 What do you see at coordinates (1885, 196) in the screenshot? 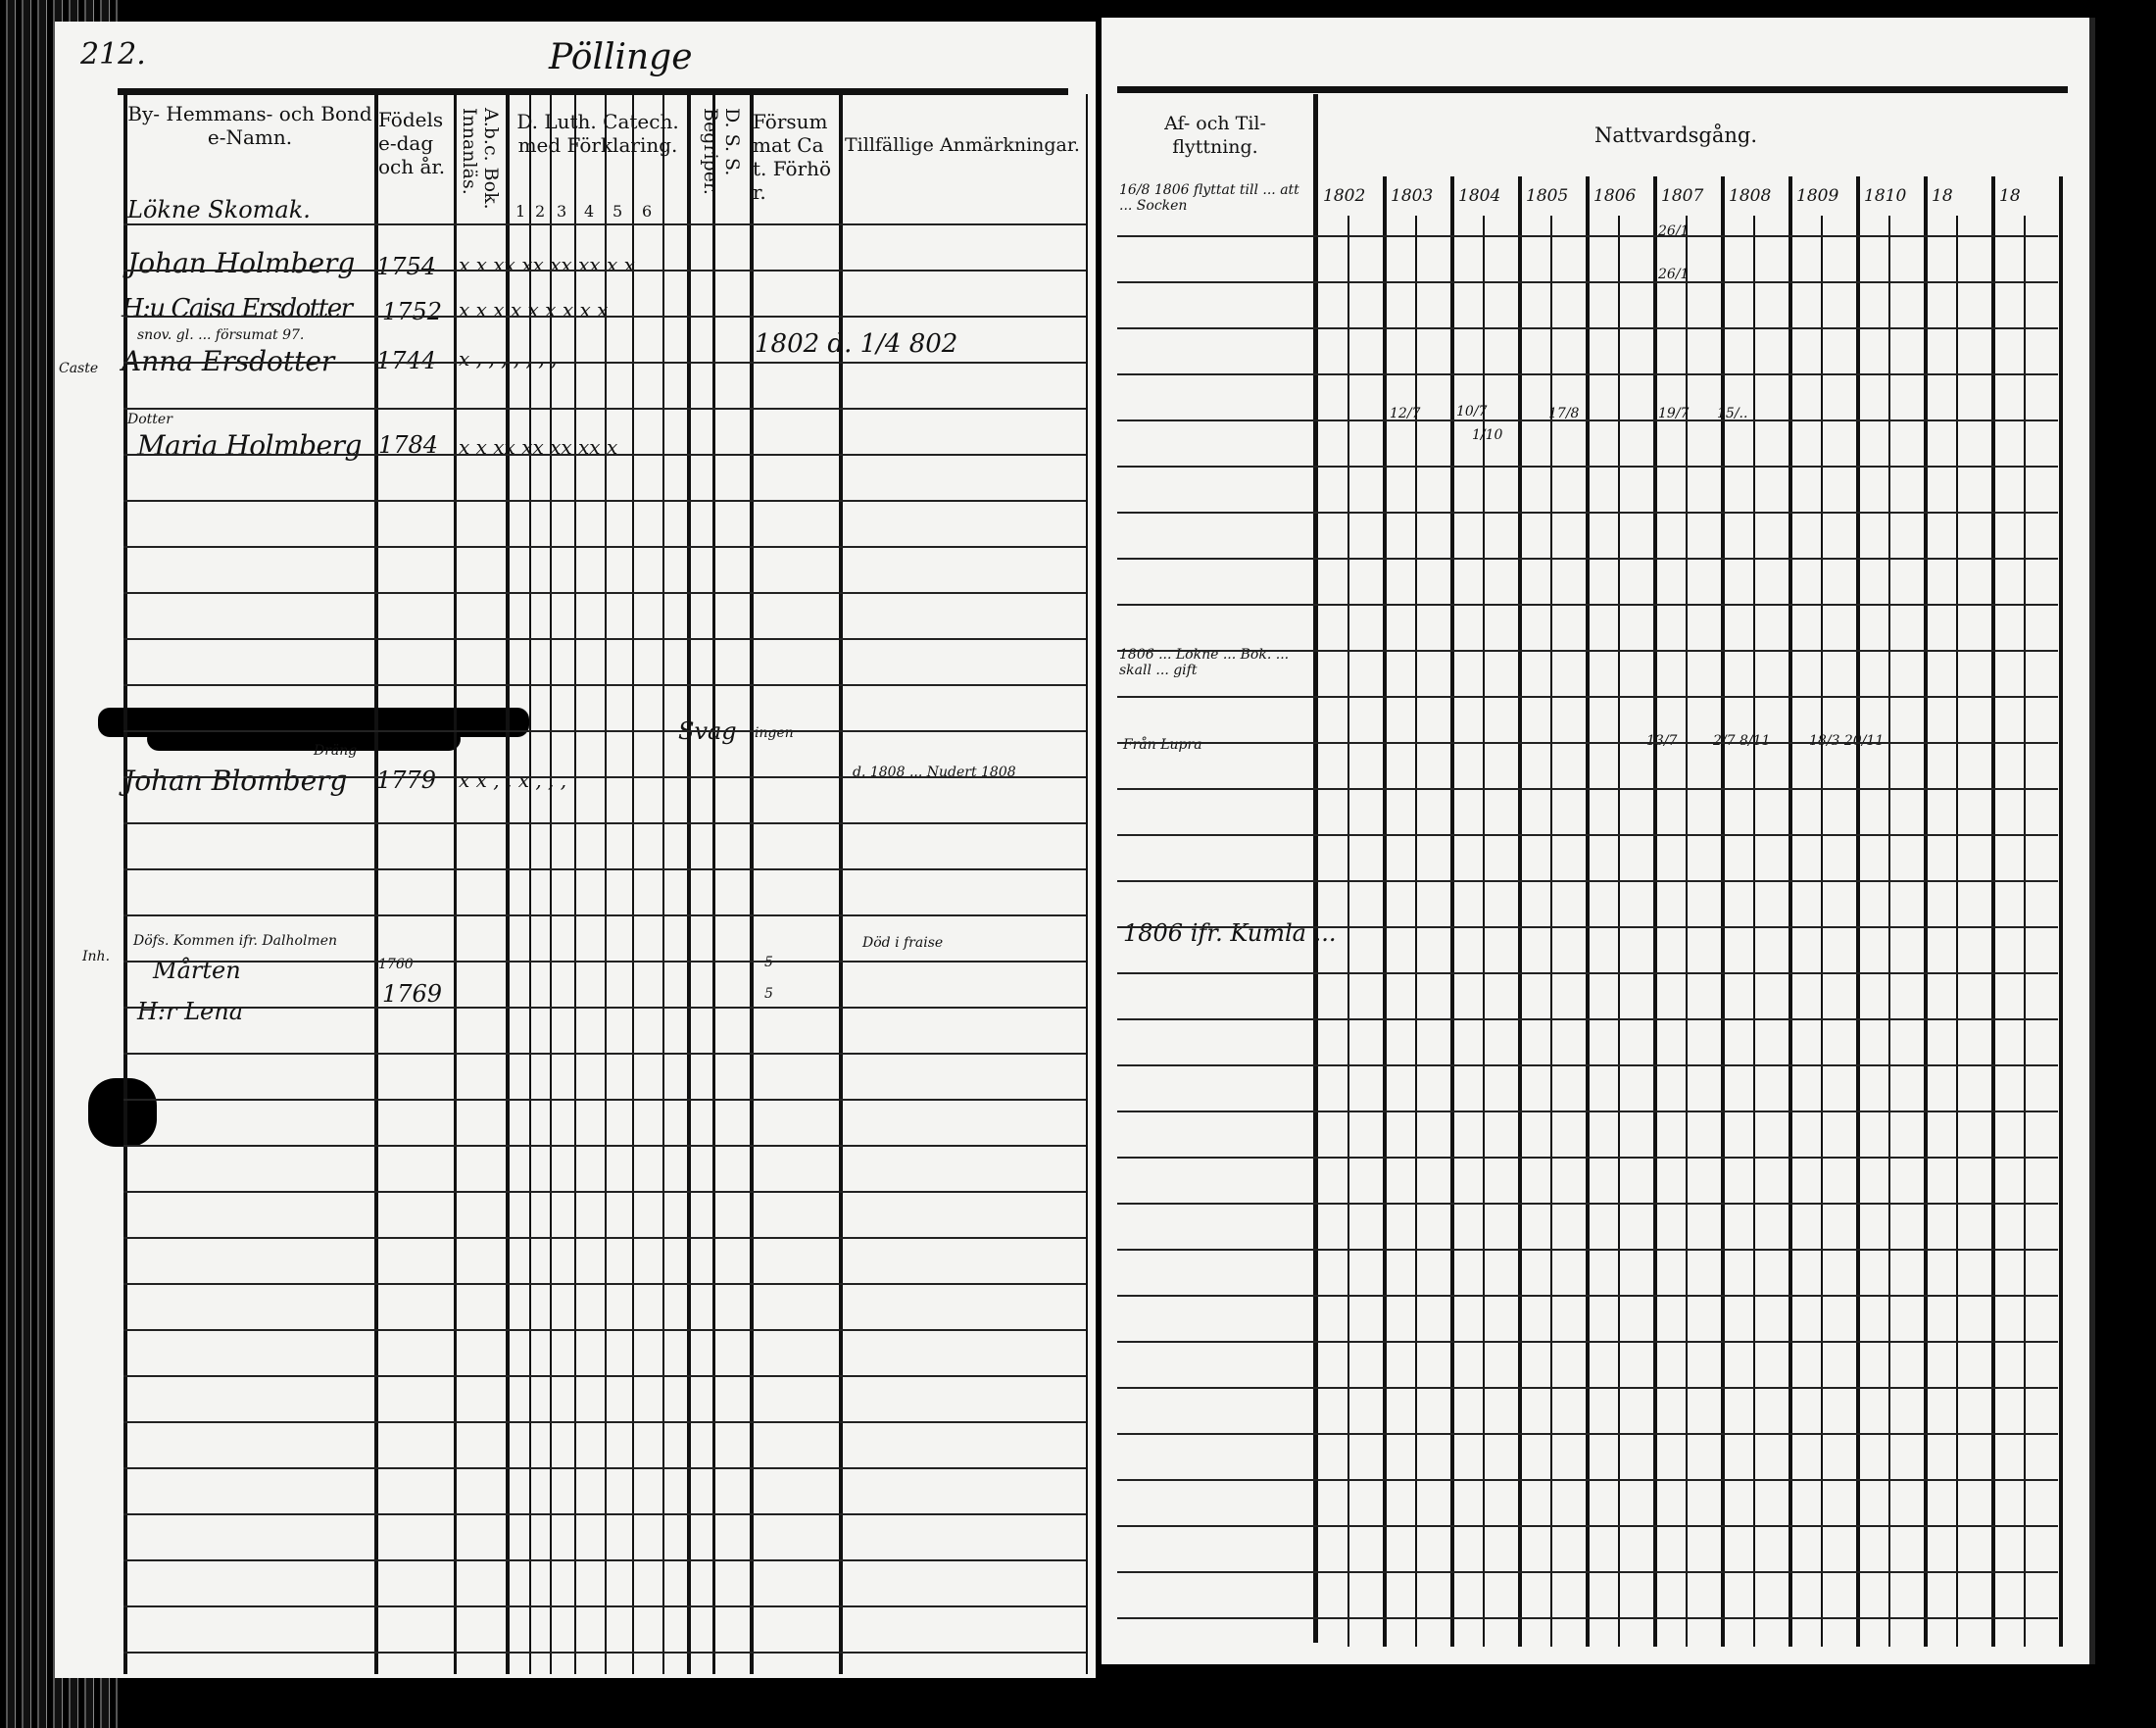
I see `year-header: 1810` at bounding box center [1885, 196].